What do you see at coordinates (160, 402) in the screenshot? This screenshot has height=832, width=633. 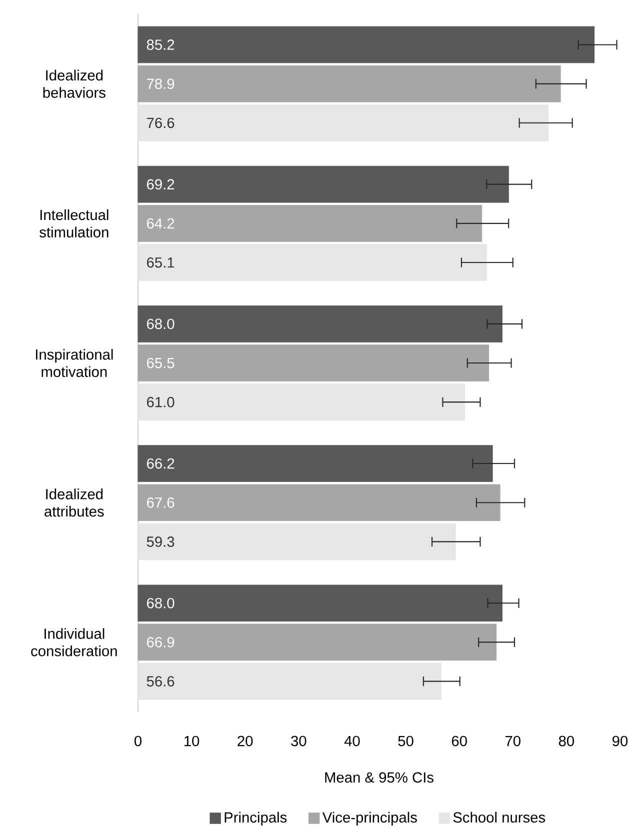 I see `data-label: 61.0` at bounding box center [160, 402].